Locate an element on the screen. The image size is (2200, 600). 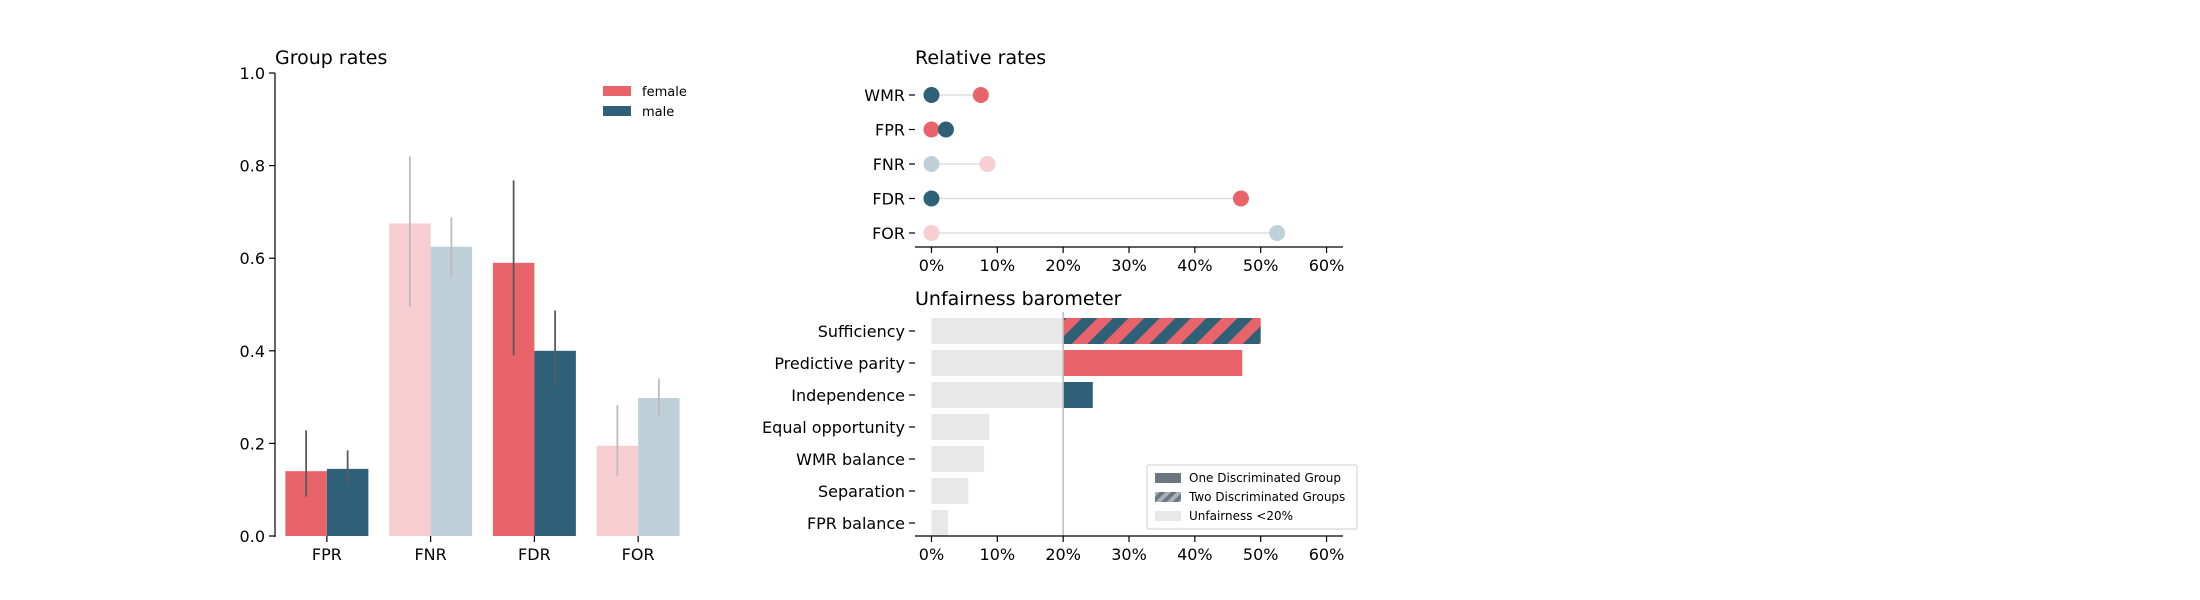
legend-label-one-group: One Discriminated Group is located at coordinates (1265, 478).